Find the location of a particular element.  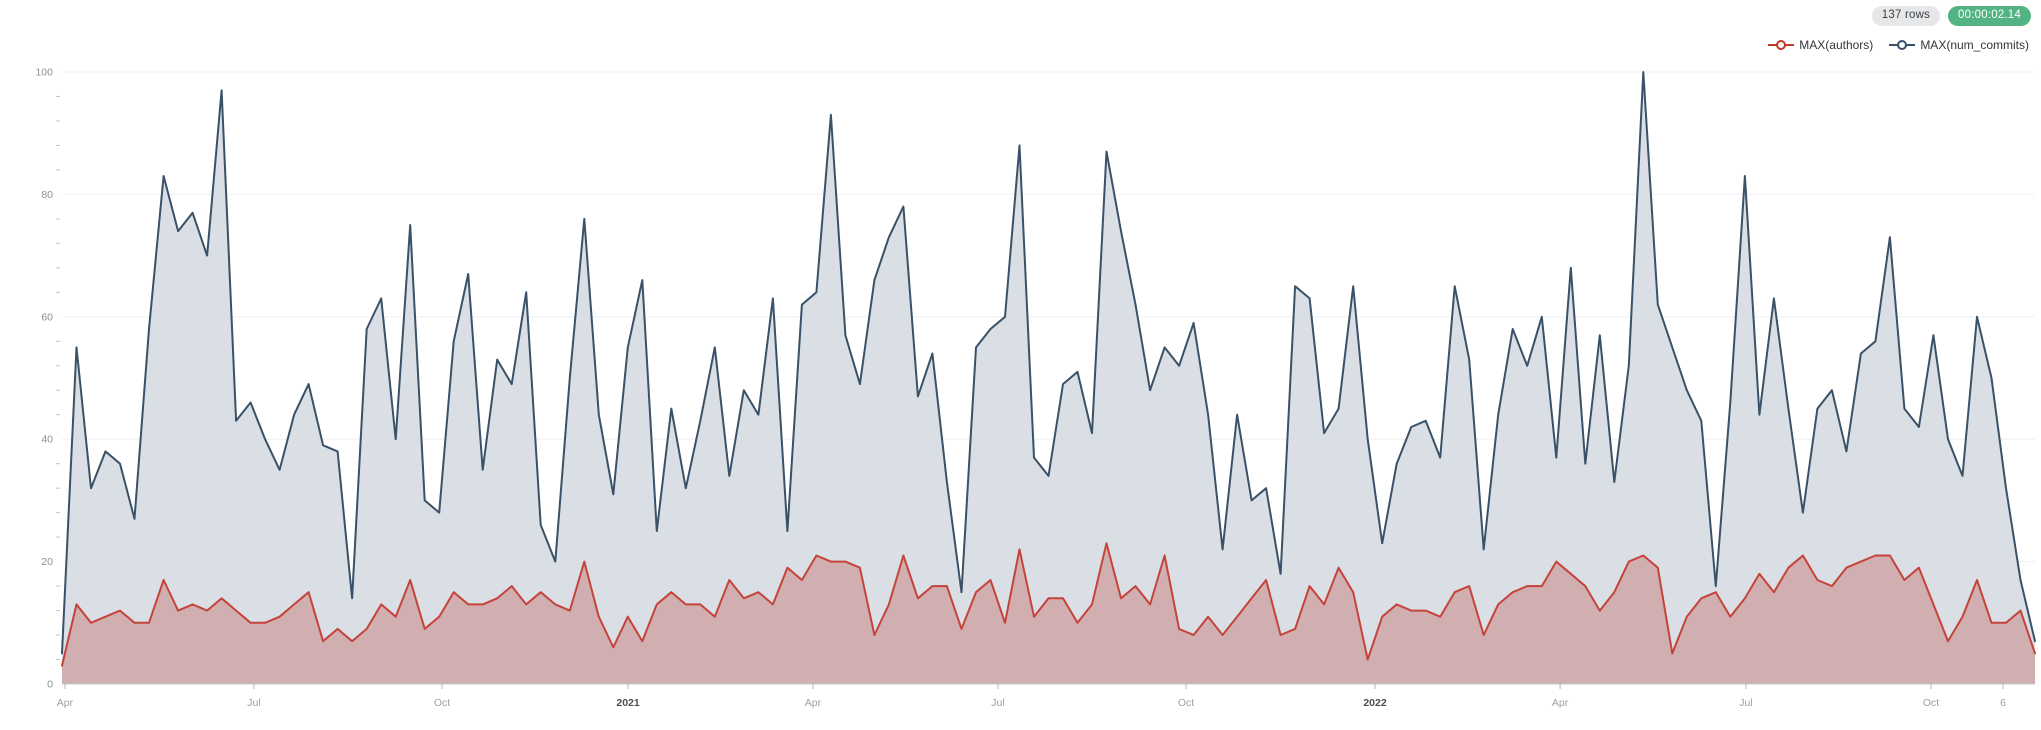

status-badge-row: 137 rows 00:00:02.14 is located at coordinates (1951, 16).